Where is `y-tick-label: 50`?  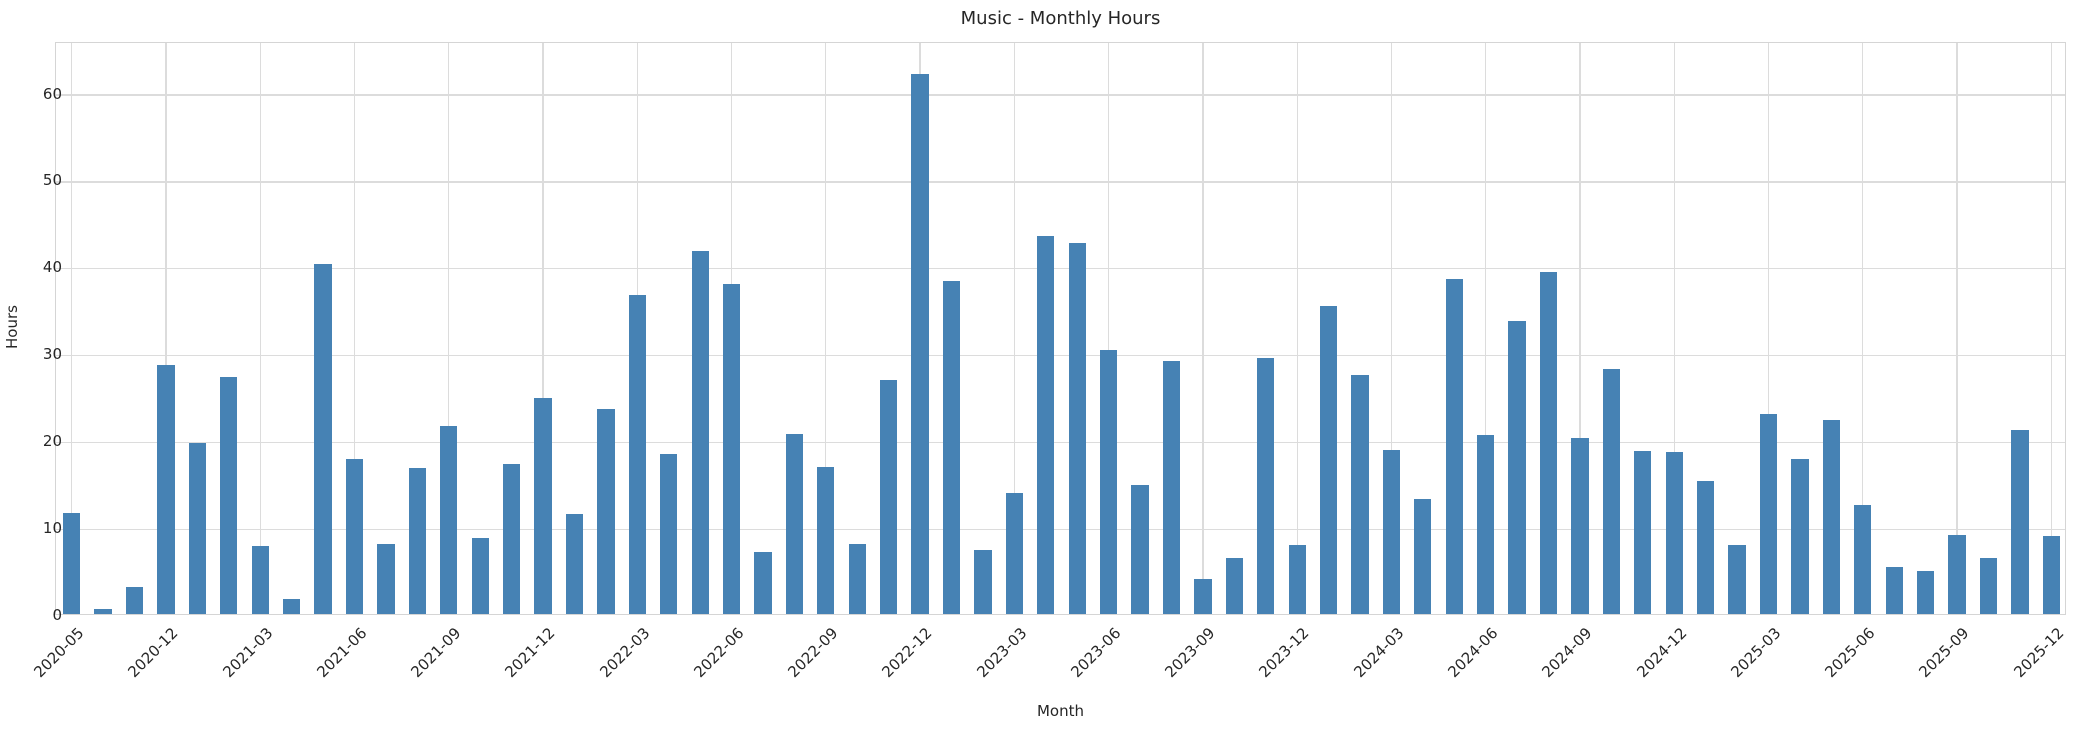
y-tick-label: 50 is located at coordinates (52, 180).